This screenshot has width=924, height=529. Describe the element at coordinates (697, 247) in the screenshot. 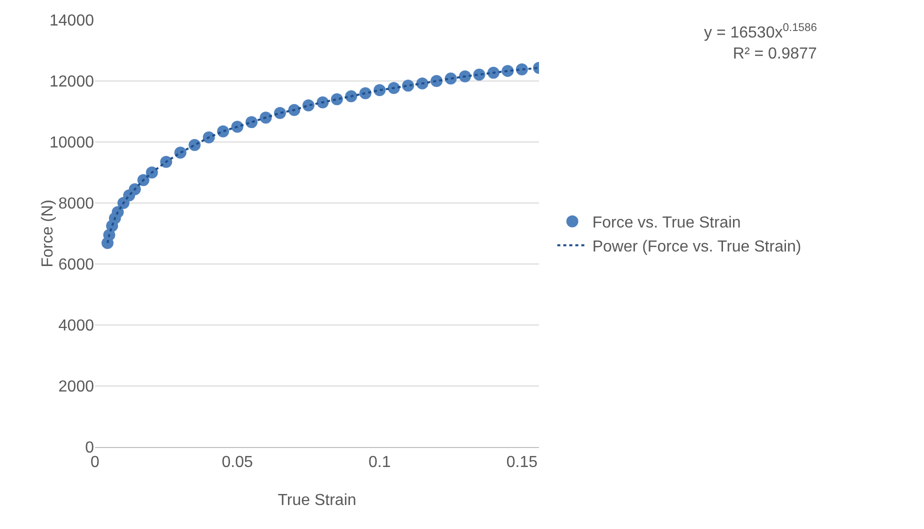

I see `legend-label: Power (Force vs. True Strain)` at that location.